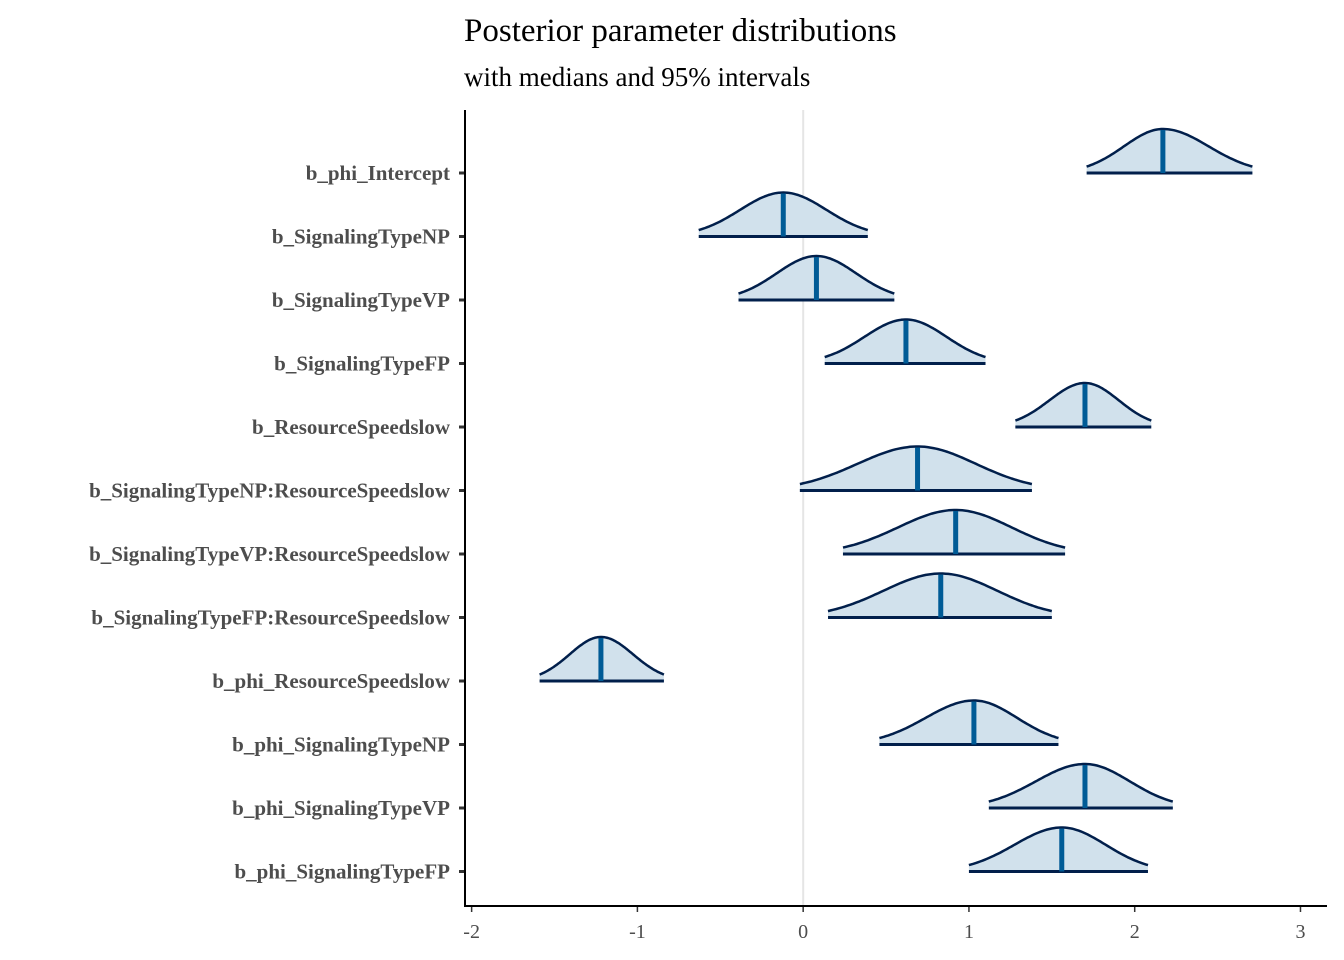 The width and height of the screenshot is (1344, 960). What do you see at coordinates (342, 872) in the screenshot?
I see `y-tick-label: b_phi_SignalingTypeFP` at bounding box center [342, 872].